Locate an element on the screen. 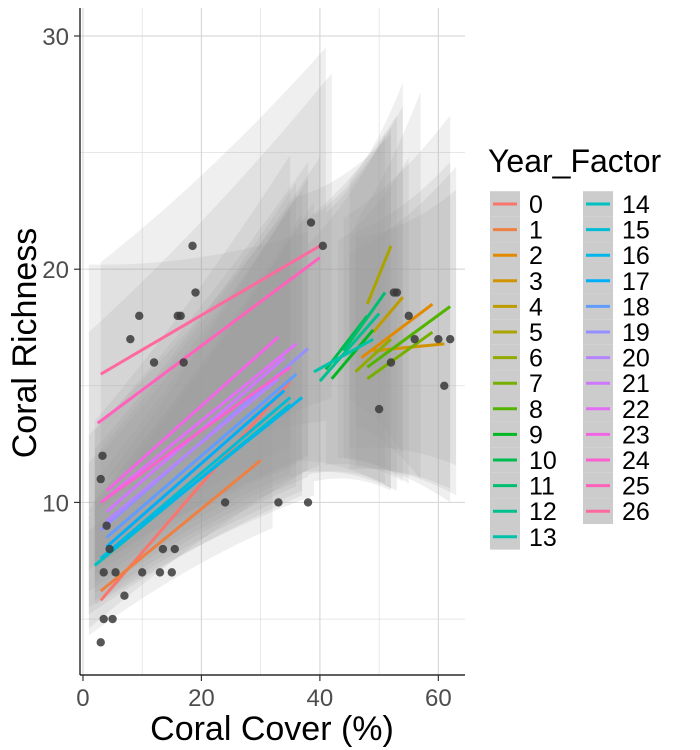 This screenshot has height=750, width=700. y-axis-title: Coral Richness is located at coordinates (25, 343).